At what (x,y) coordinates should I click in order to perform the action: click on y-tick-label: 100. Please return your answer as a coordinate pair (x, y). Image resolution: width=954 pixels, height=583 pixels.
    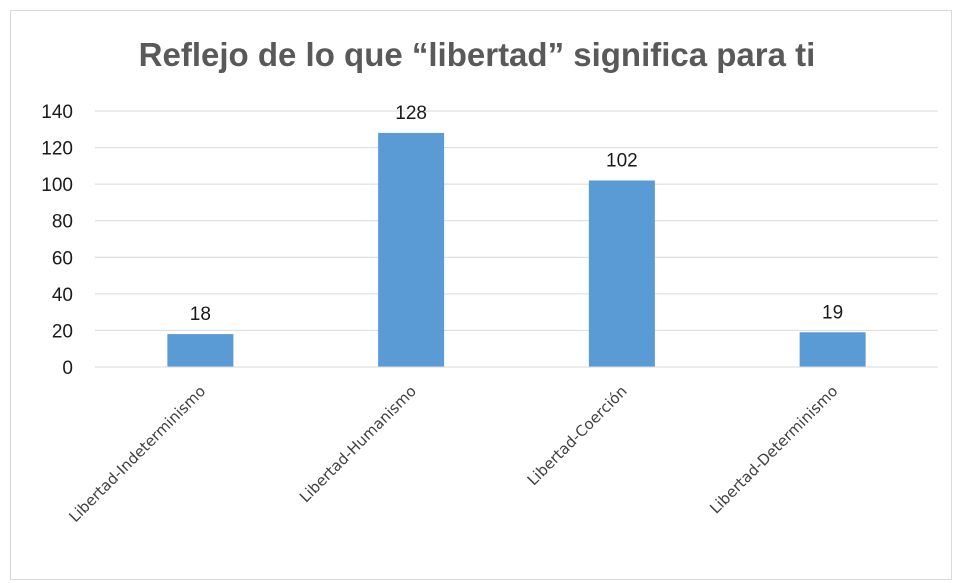
    Looking at the image, I should click on (57, 185).